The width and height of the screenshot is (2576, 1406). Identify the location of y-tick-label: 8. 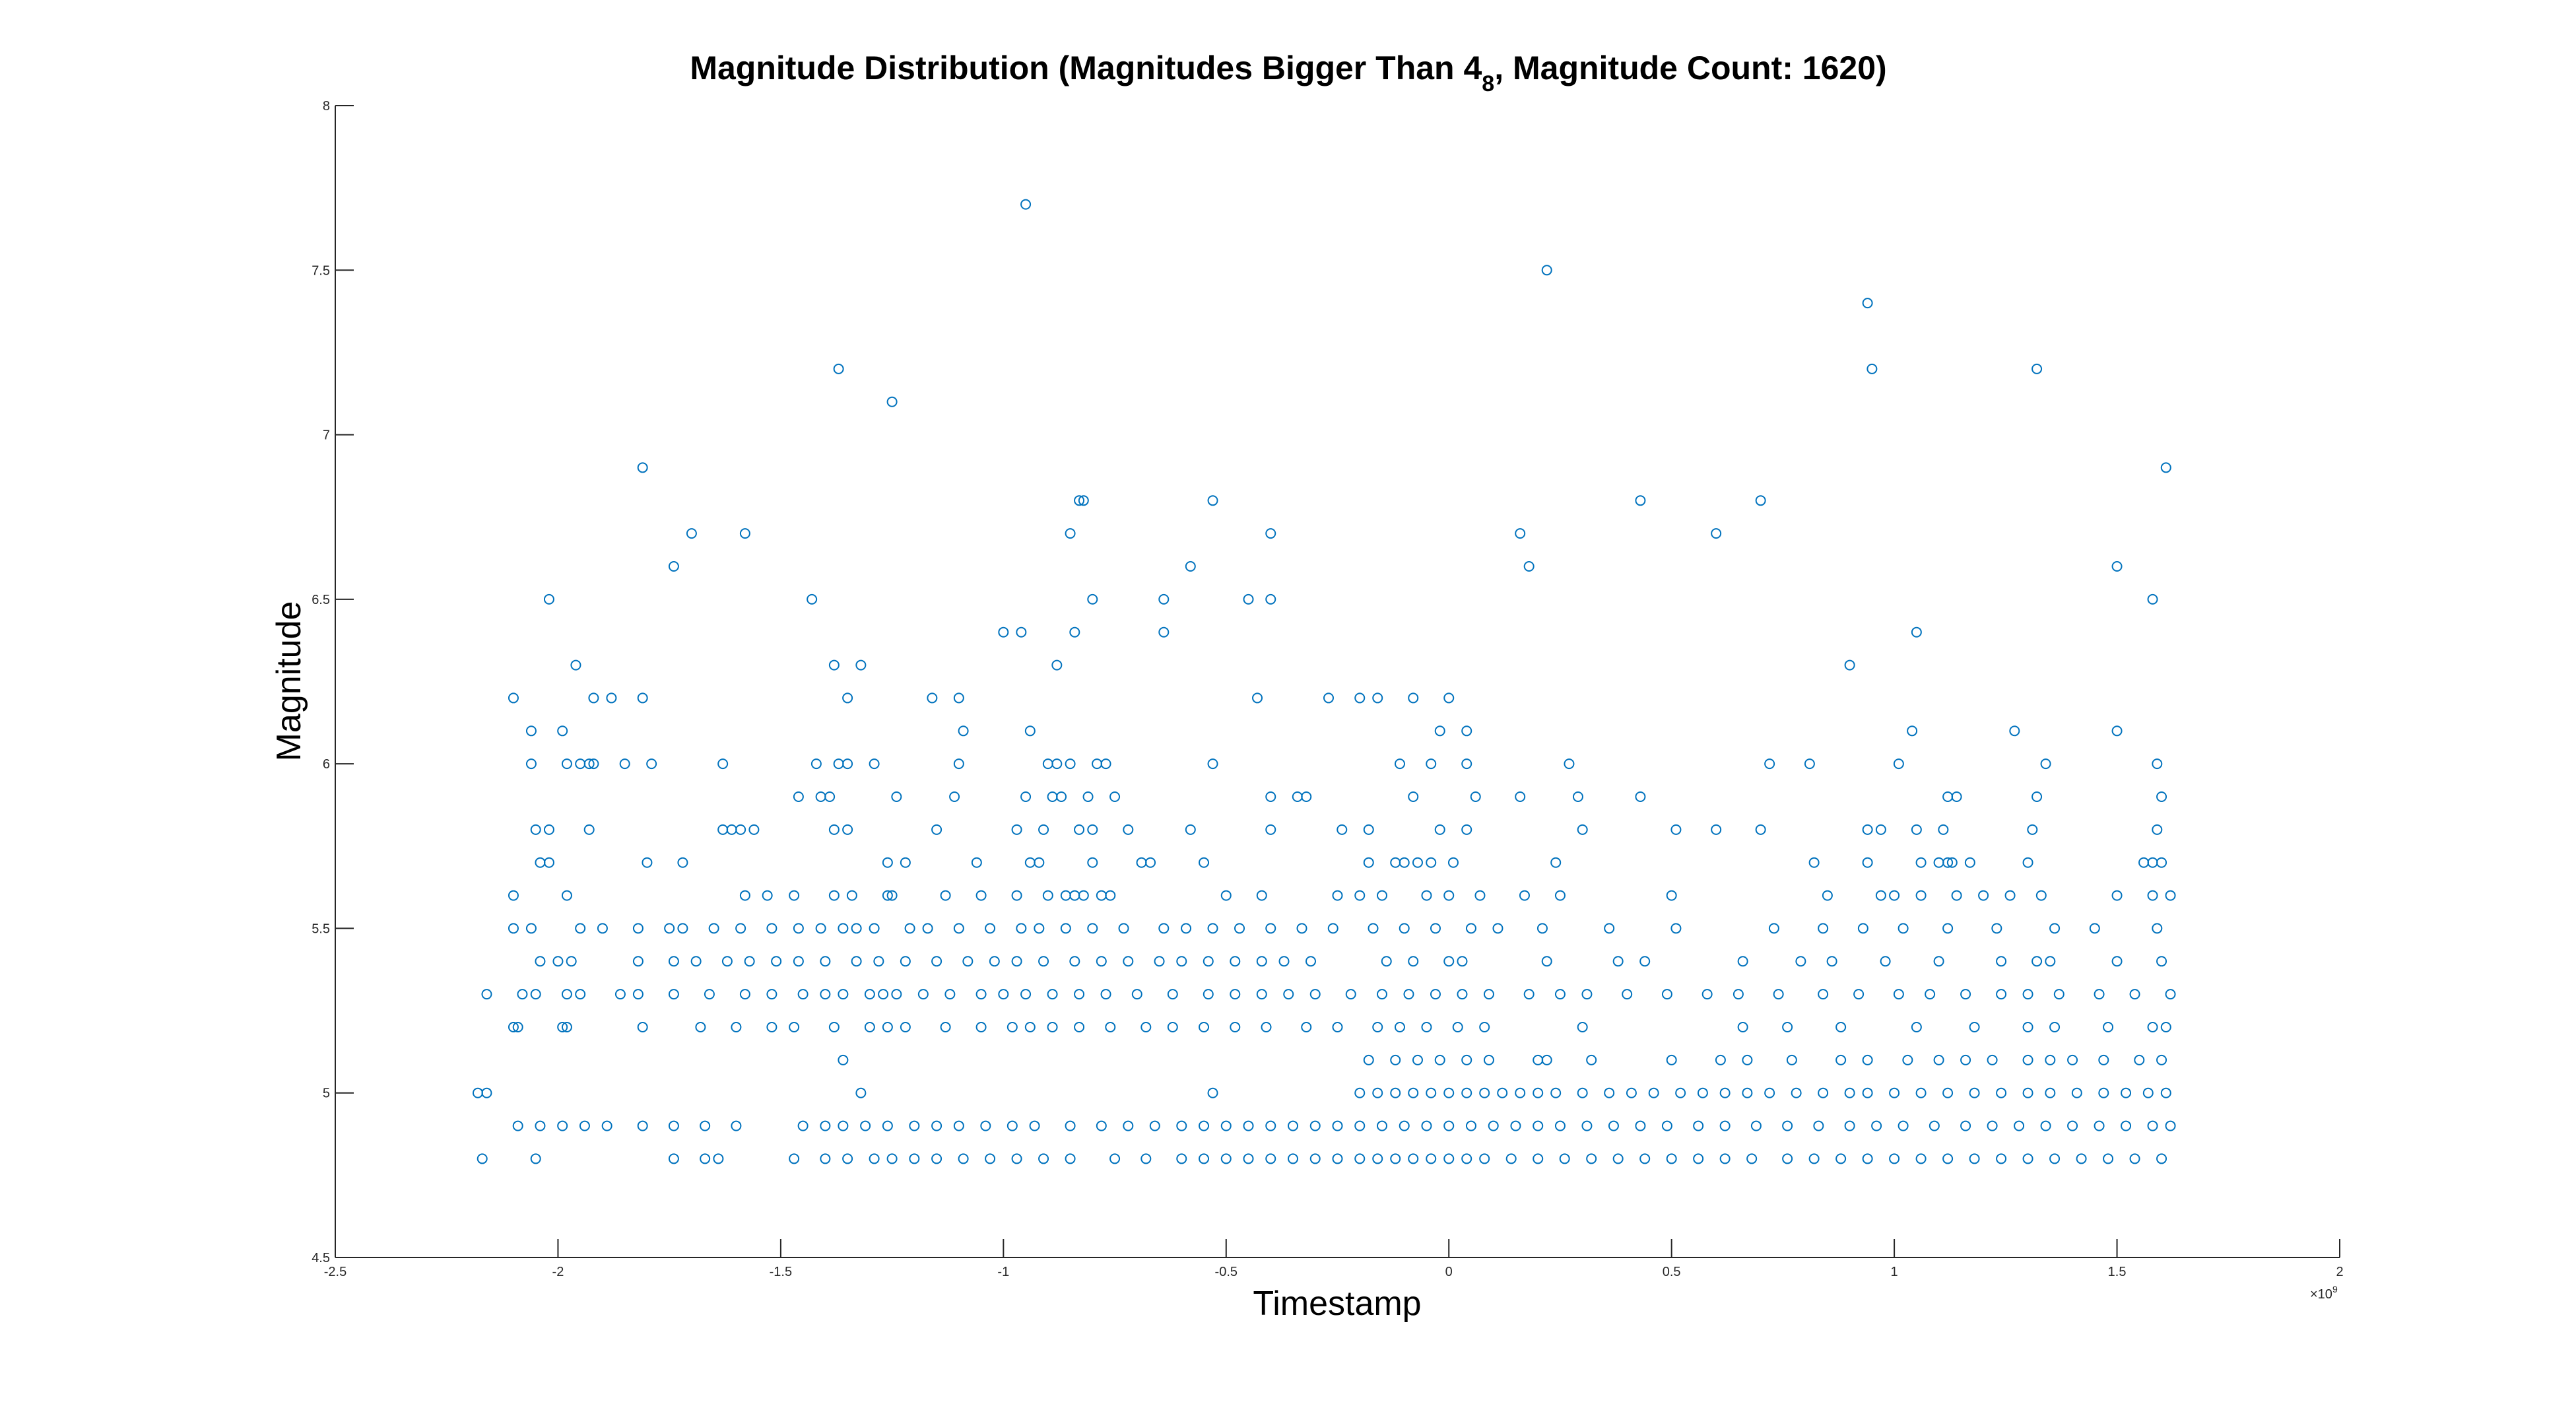
(326, 107).